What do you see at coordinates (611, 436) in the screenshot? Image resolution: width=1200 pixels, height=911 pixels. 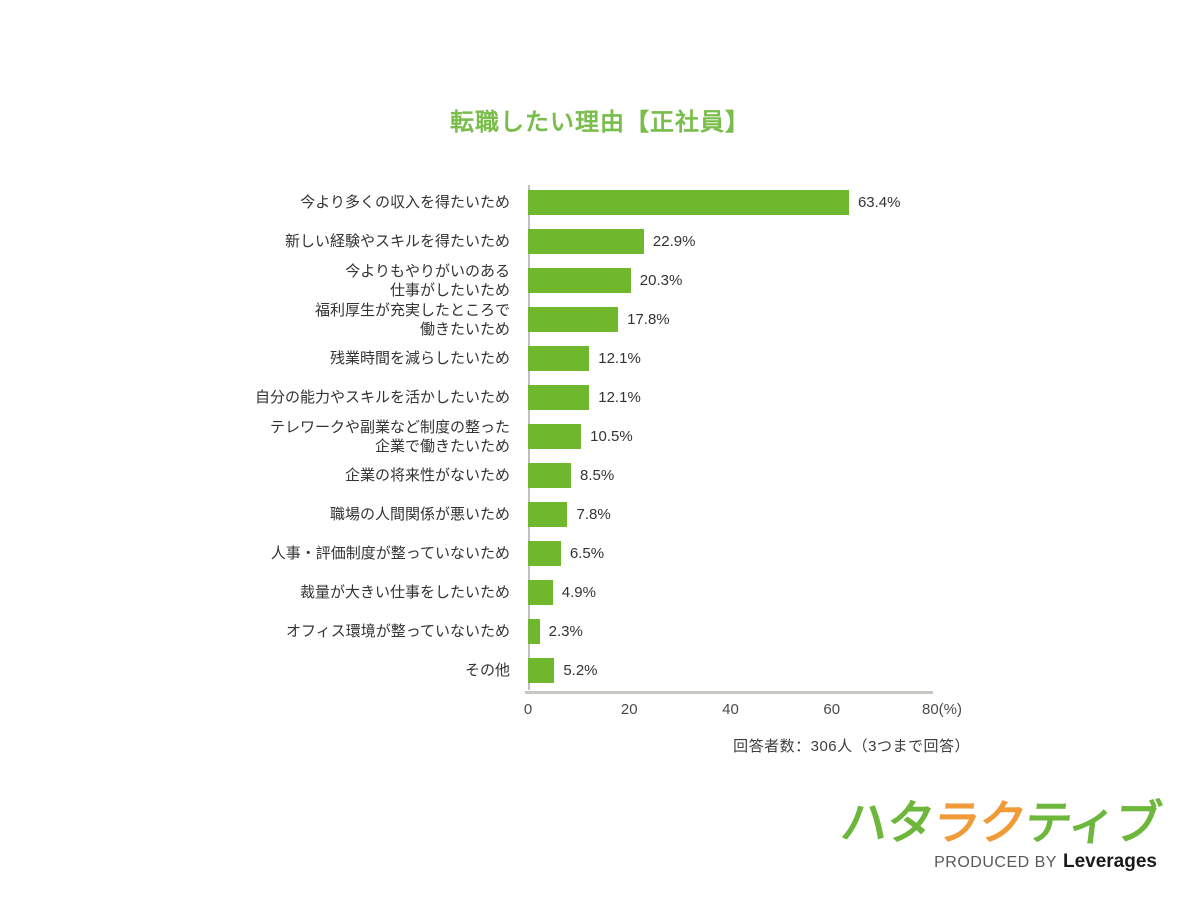 I see `value-label: 10.5%` at bounding box center [611, 436].